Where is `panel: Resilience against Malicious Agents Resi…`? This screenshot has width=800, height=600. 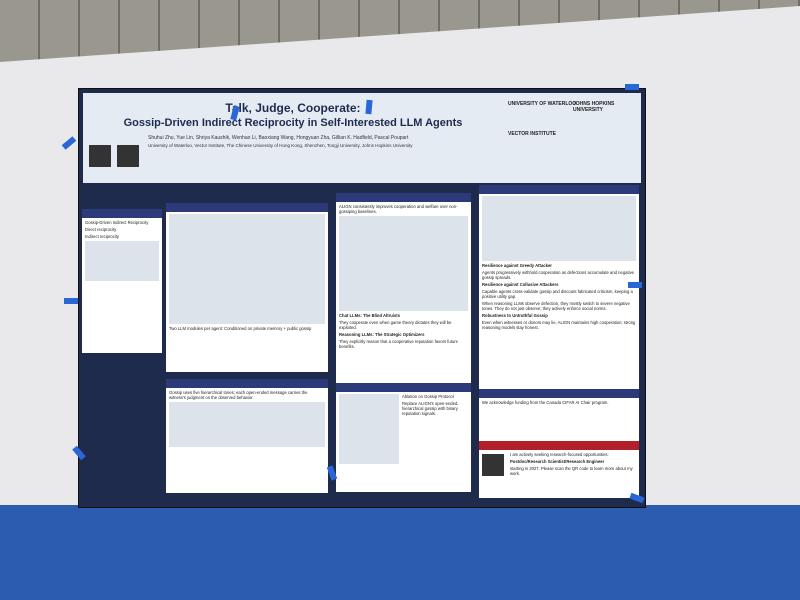
panel: Resilience against Malicious Agents Resi… is located at coordinates (559, 287).